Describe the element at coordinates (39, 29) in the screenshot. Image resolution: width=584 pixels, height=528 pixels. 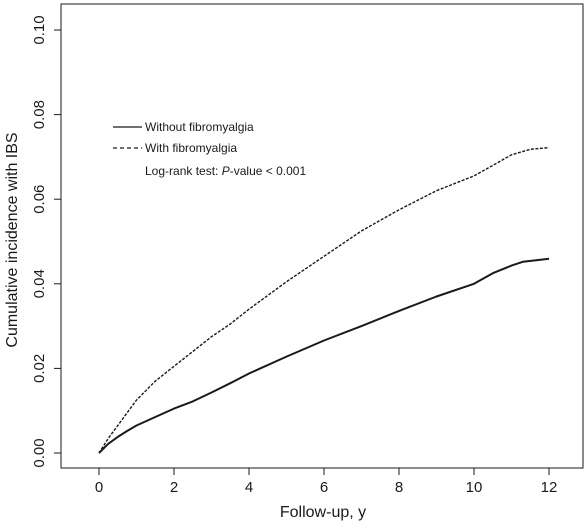
I see `y-tick-label: 0.10` at that location.